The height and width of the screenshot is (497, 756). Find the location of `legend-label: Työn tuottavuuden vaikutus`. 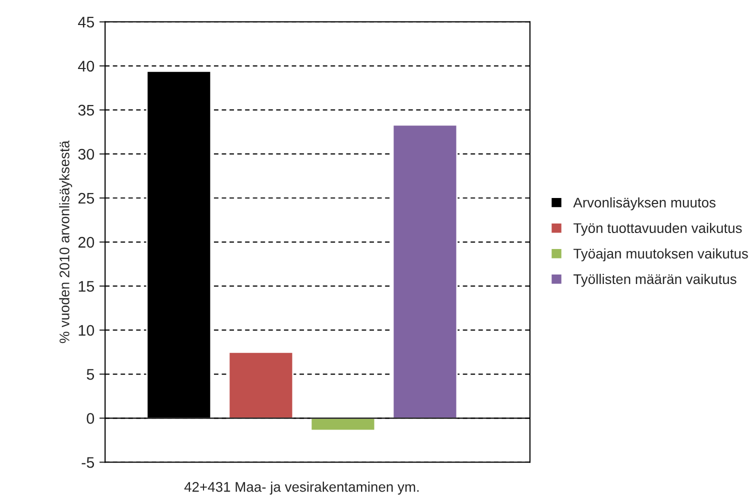

legend-label: Työn tuottavuuden vaikutus is located at coordinates (657, 229).